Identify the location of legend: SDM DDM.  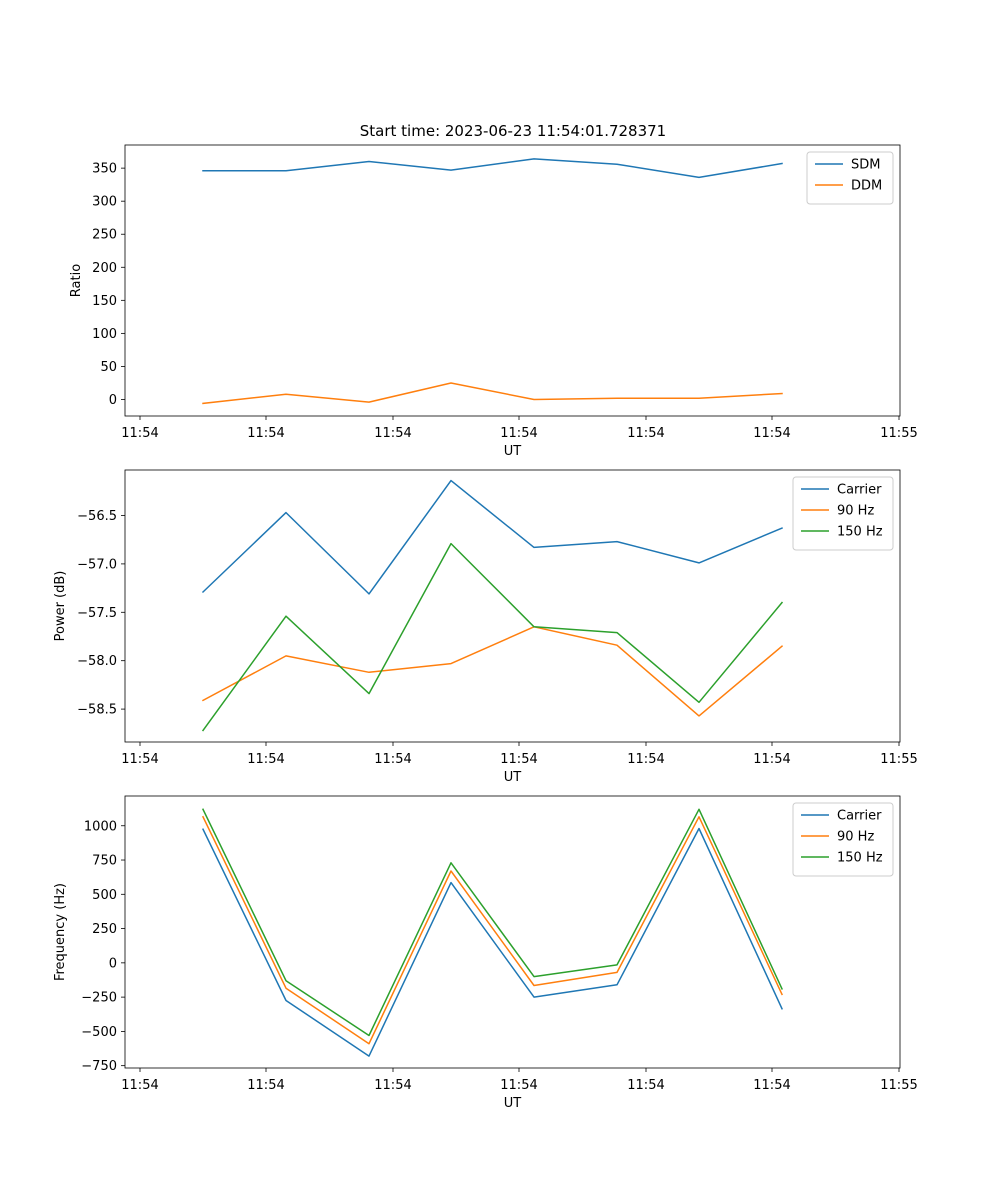
(850, 178).